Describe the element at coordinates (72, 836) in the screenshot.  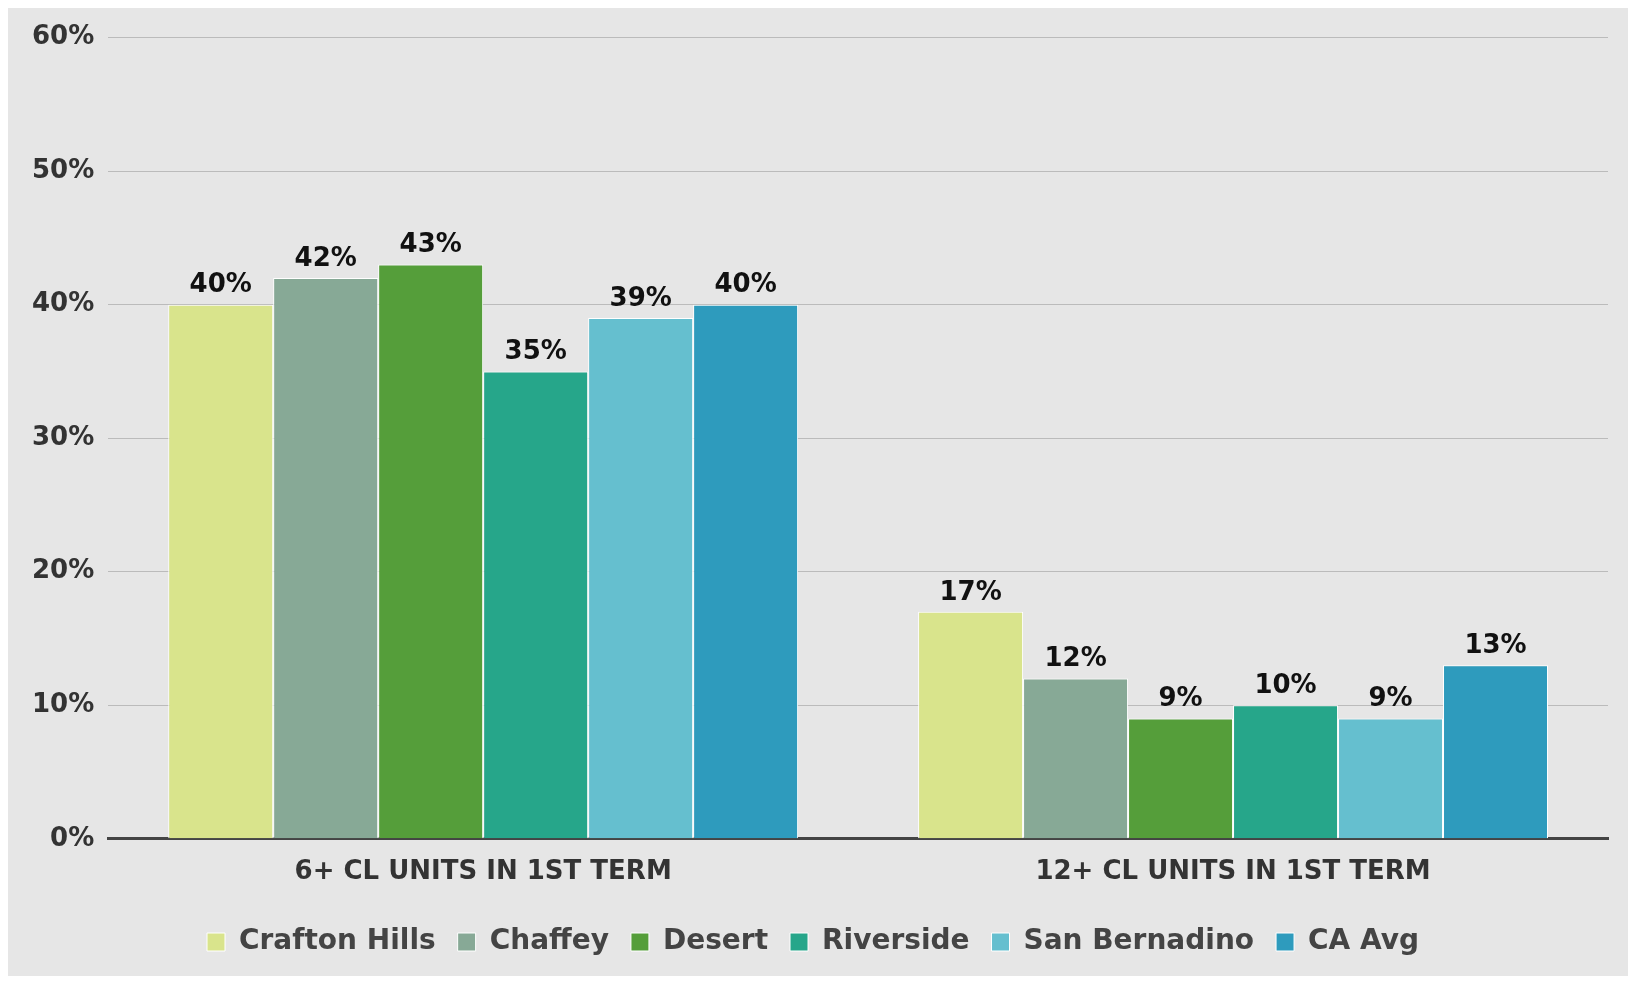
I see `y-tick-label: 0%` at that location.